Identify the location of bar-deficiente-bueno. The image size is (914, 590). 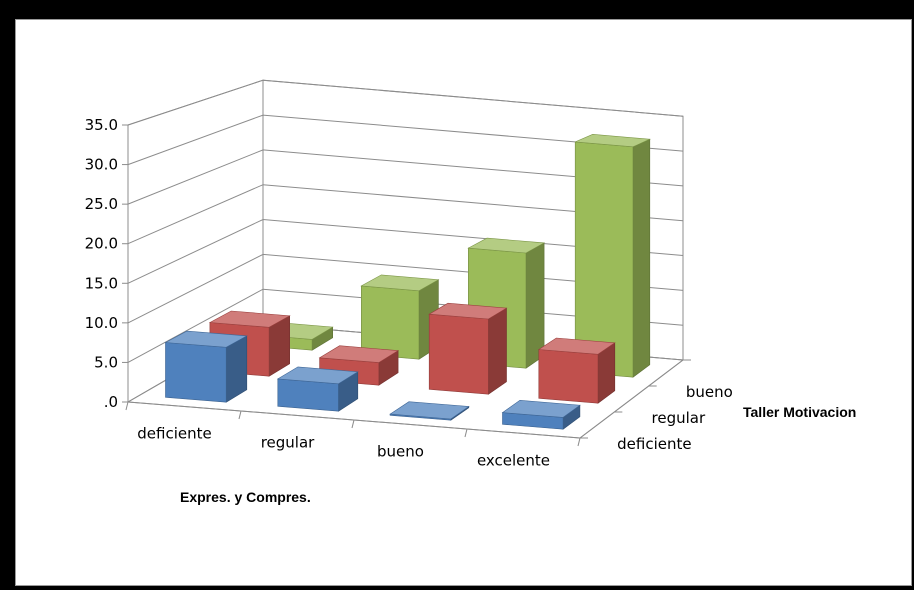
(429, 411).